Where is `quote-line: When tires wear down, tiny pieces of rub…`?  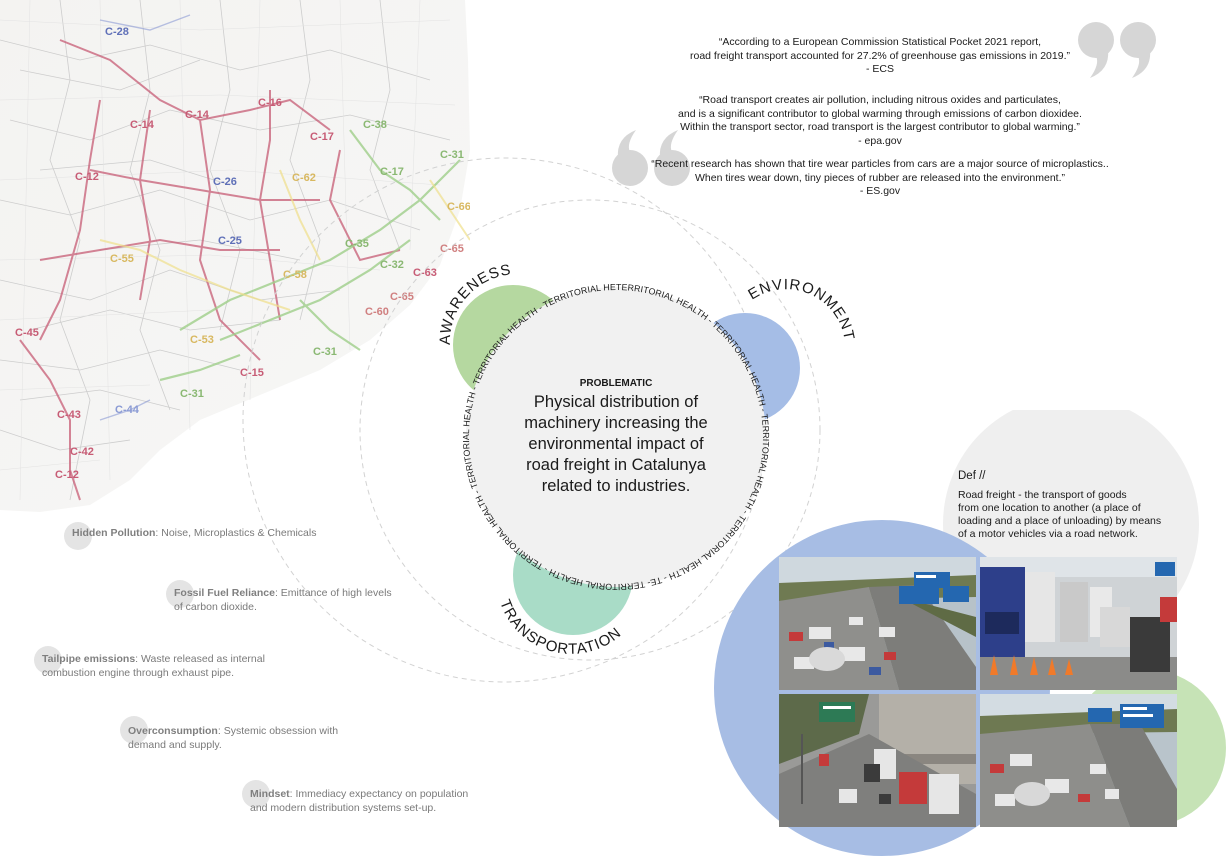
quote-line: When tires wear down, tiny pieces of rub… is located at coordinates (880, 177).